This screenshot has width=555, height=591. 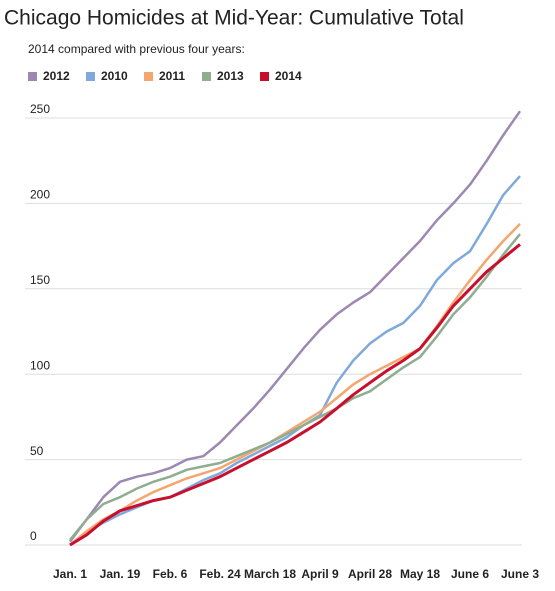 What do you see at coordinates (37, 451) in the screenshot?
I see `y-tick-label: 50` at bounding box center [37, 451].